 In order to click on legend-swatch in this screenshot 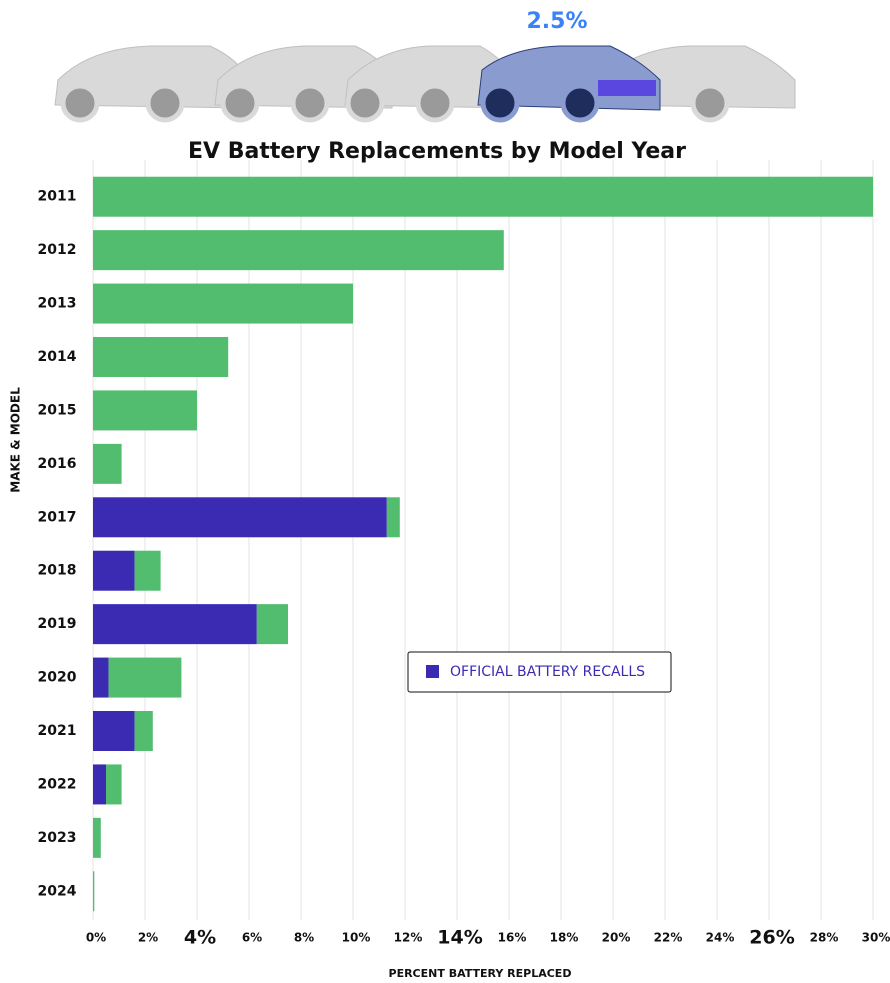, I will do `click(432, 671)`.